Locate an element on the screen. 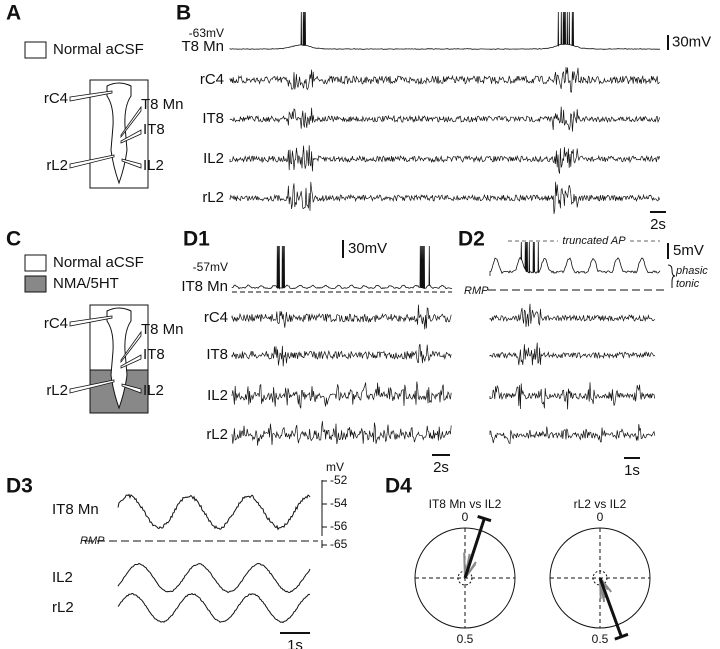 The image size is (720, 649). panel-label: D3 is located at coordinates (19, 486).